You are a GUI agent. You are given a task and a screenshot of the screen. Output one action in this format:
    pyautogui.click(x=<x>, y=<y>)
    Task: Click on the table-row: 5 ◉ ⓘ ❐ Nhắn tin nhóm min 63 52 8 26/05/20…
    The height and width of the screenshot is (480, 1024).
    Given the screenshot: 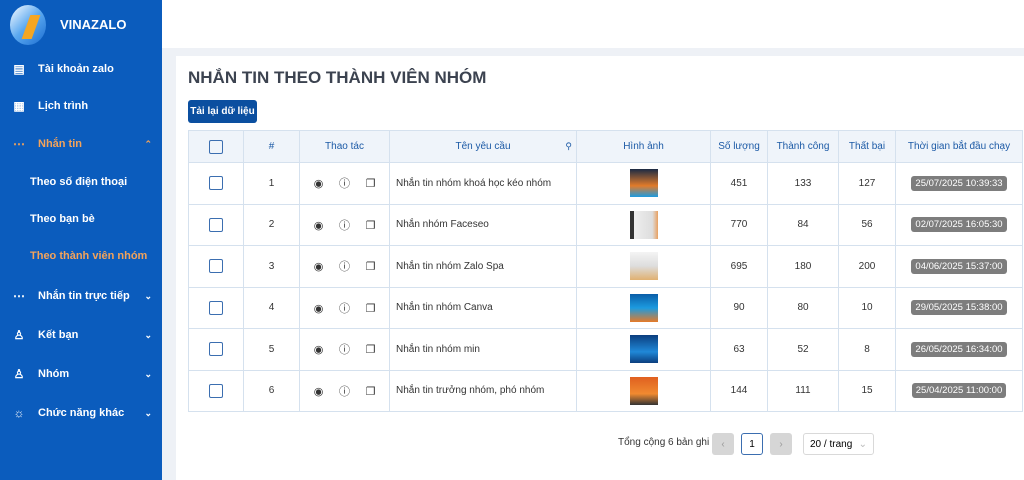 What is the action you would take?
    pyautogui.click(x=605, y=349)
    